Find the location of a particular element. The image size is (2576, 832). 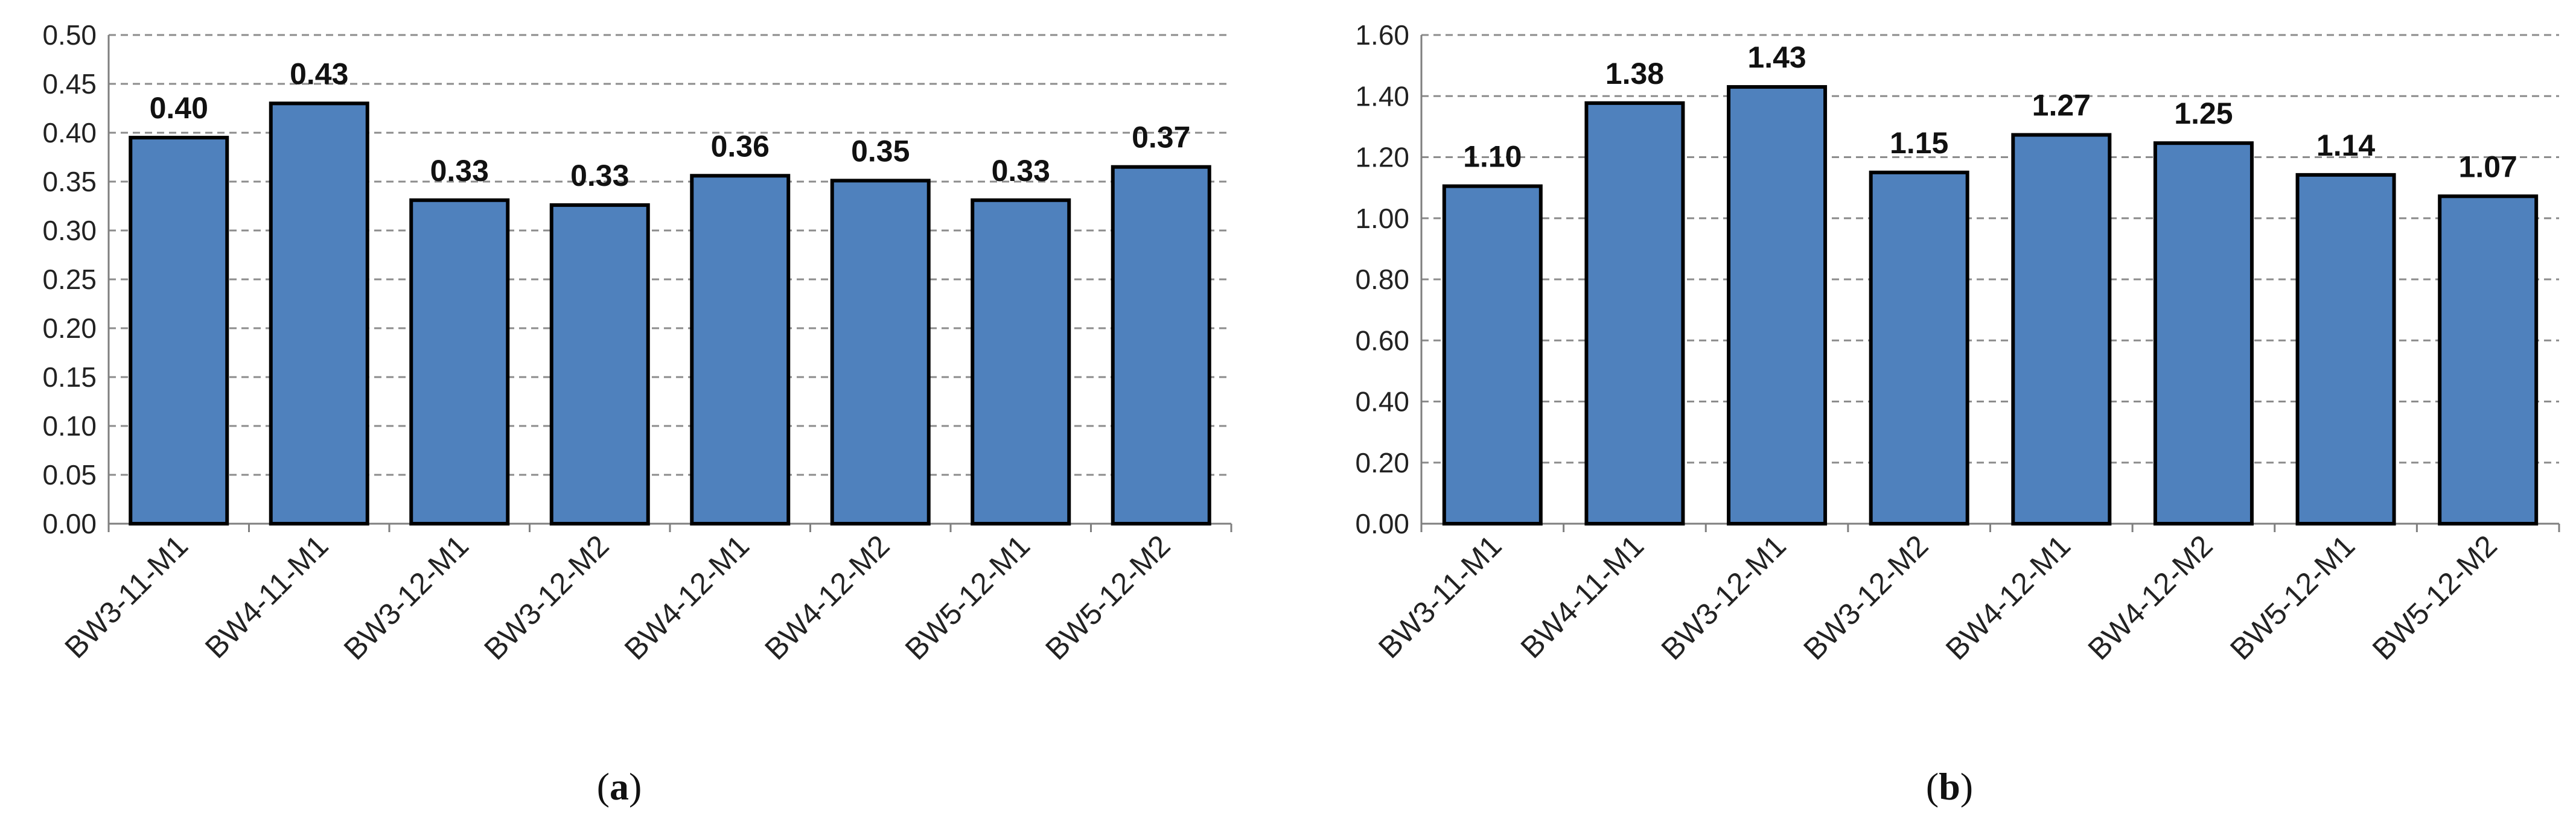

y-tick-label: 1.40 is located at coordinates (1382, 96).